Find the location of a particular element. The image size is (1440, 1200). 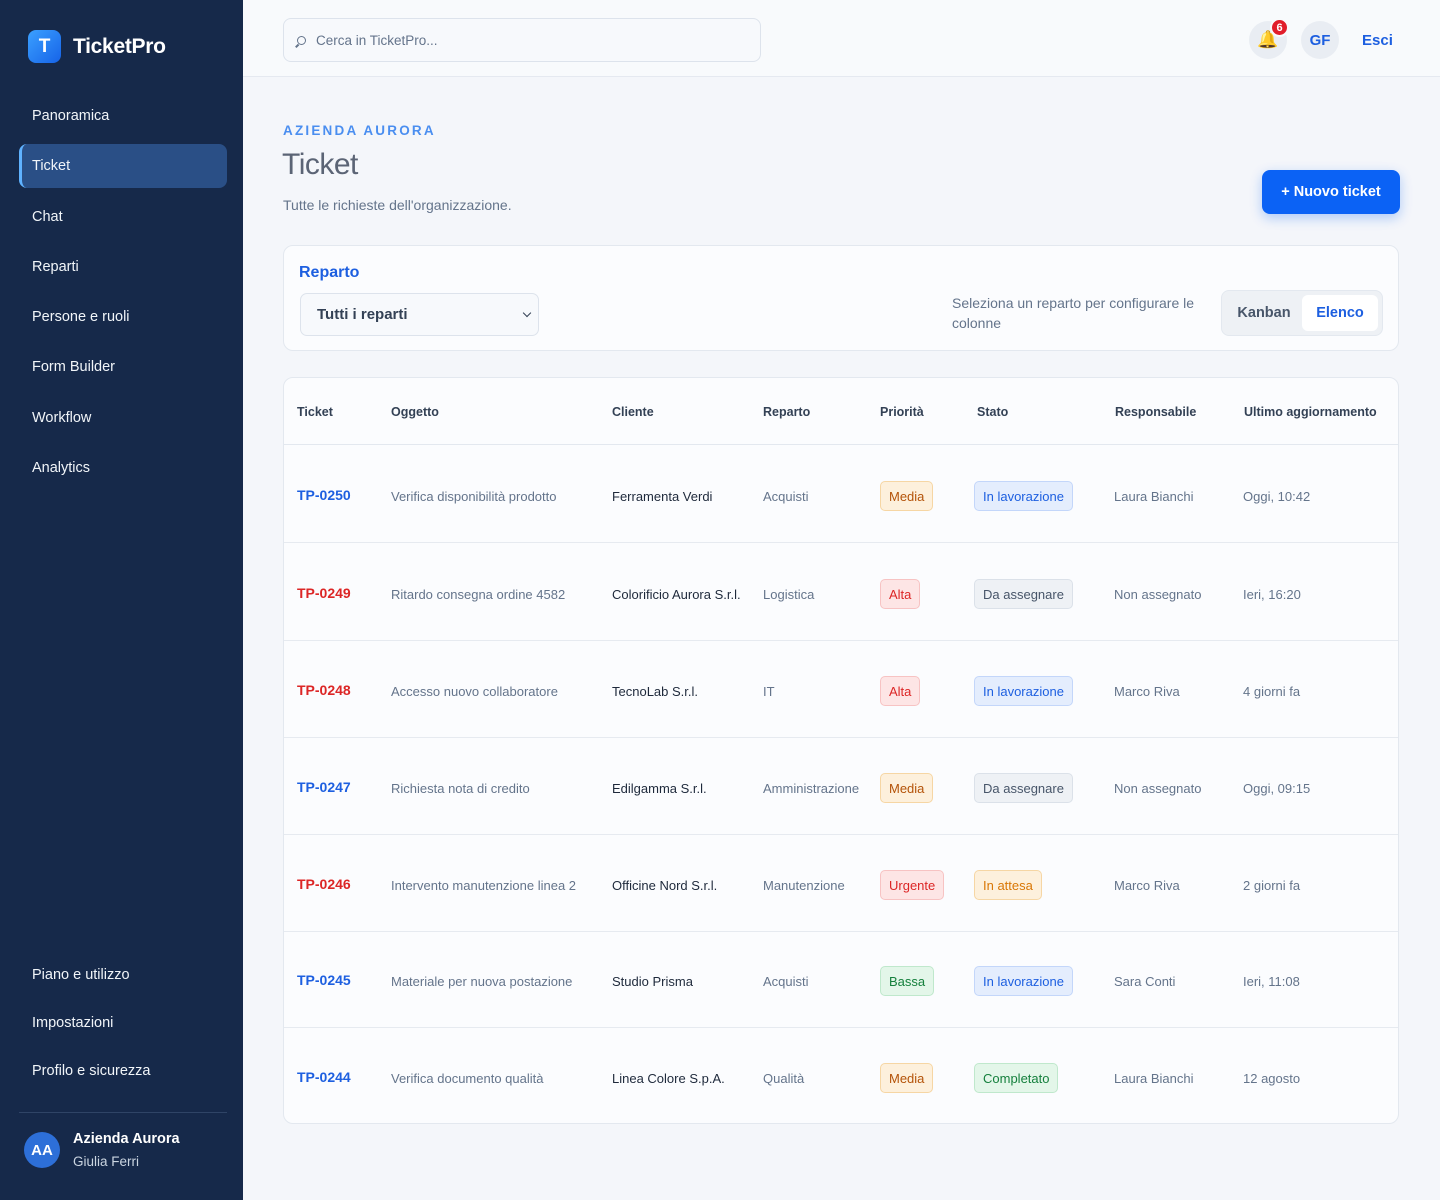

department-filter-label: Reparto is located at coordinates (329, 272).